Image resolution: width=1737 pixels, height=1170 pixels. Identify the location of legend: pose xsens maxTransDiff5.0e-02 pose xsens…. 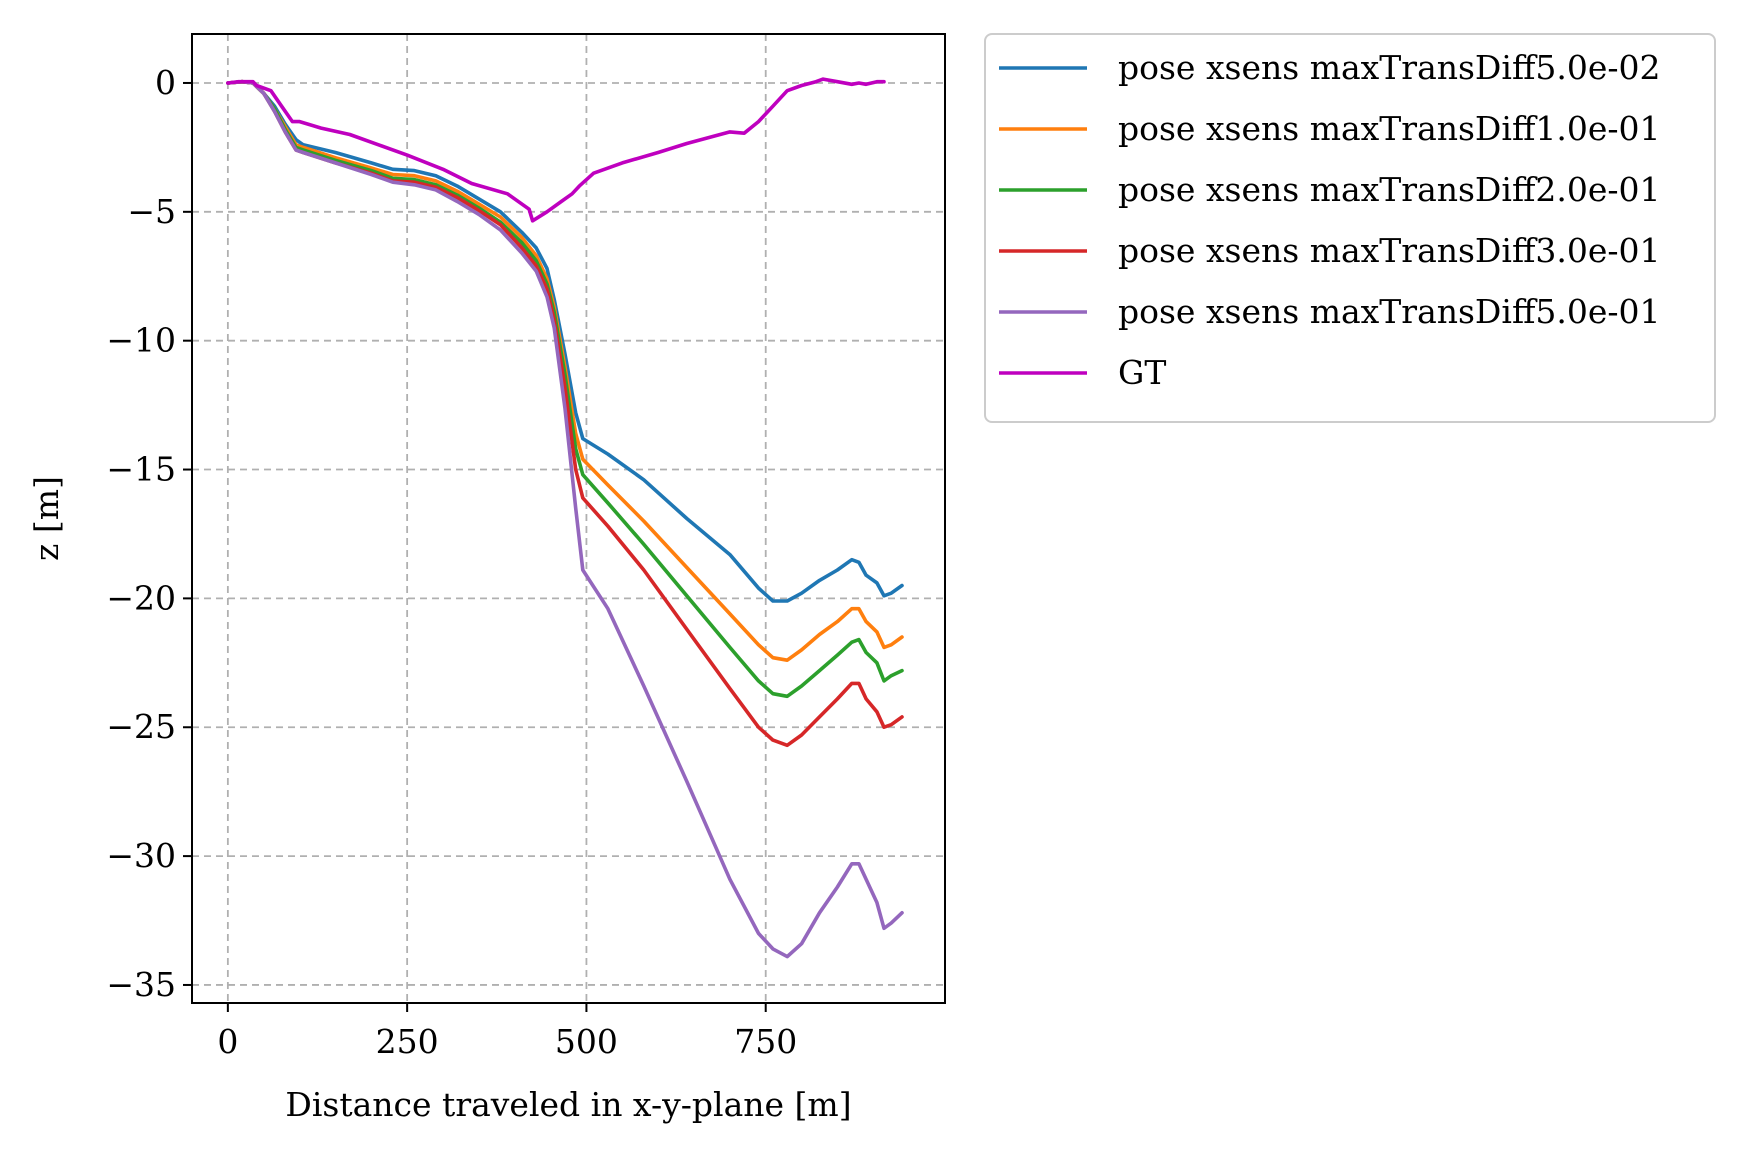
(1350, 228).